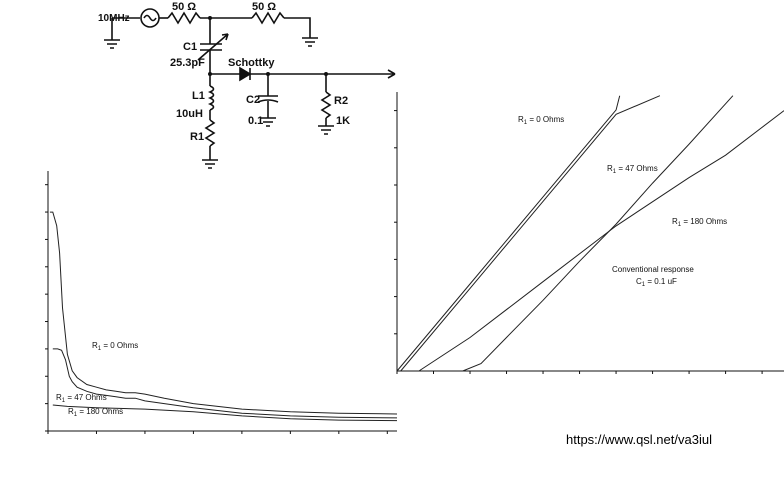 The width and height of the screenshot is (784, 478). Describe the element at coordinates (189, 114) in the screenshot. I see `l1-value-label: 10uH` at that location.